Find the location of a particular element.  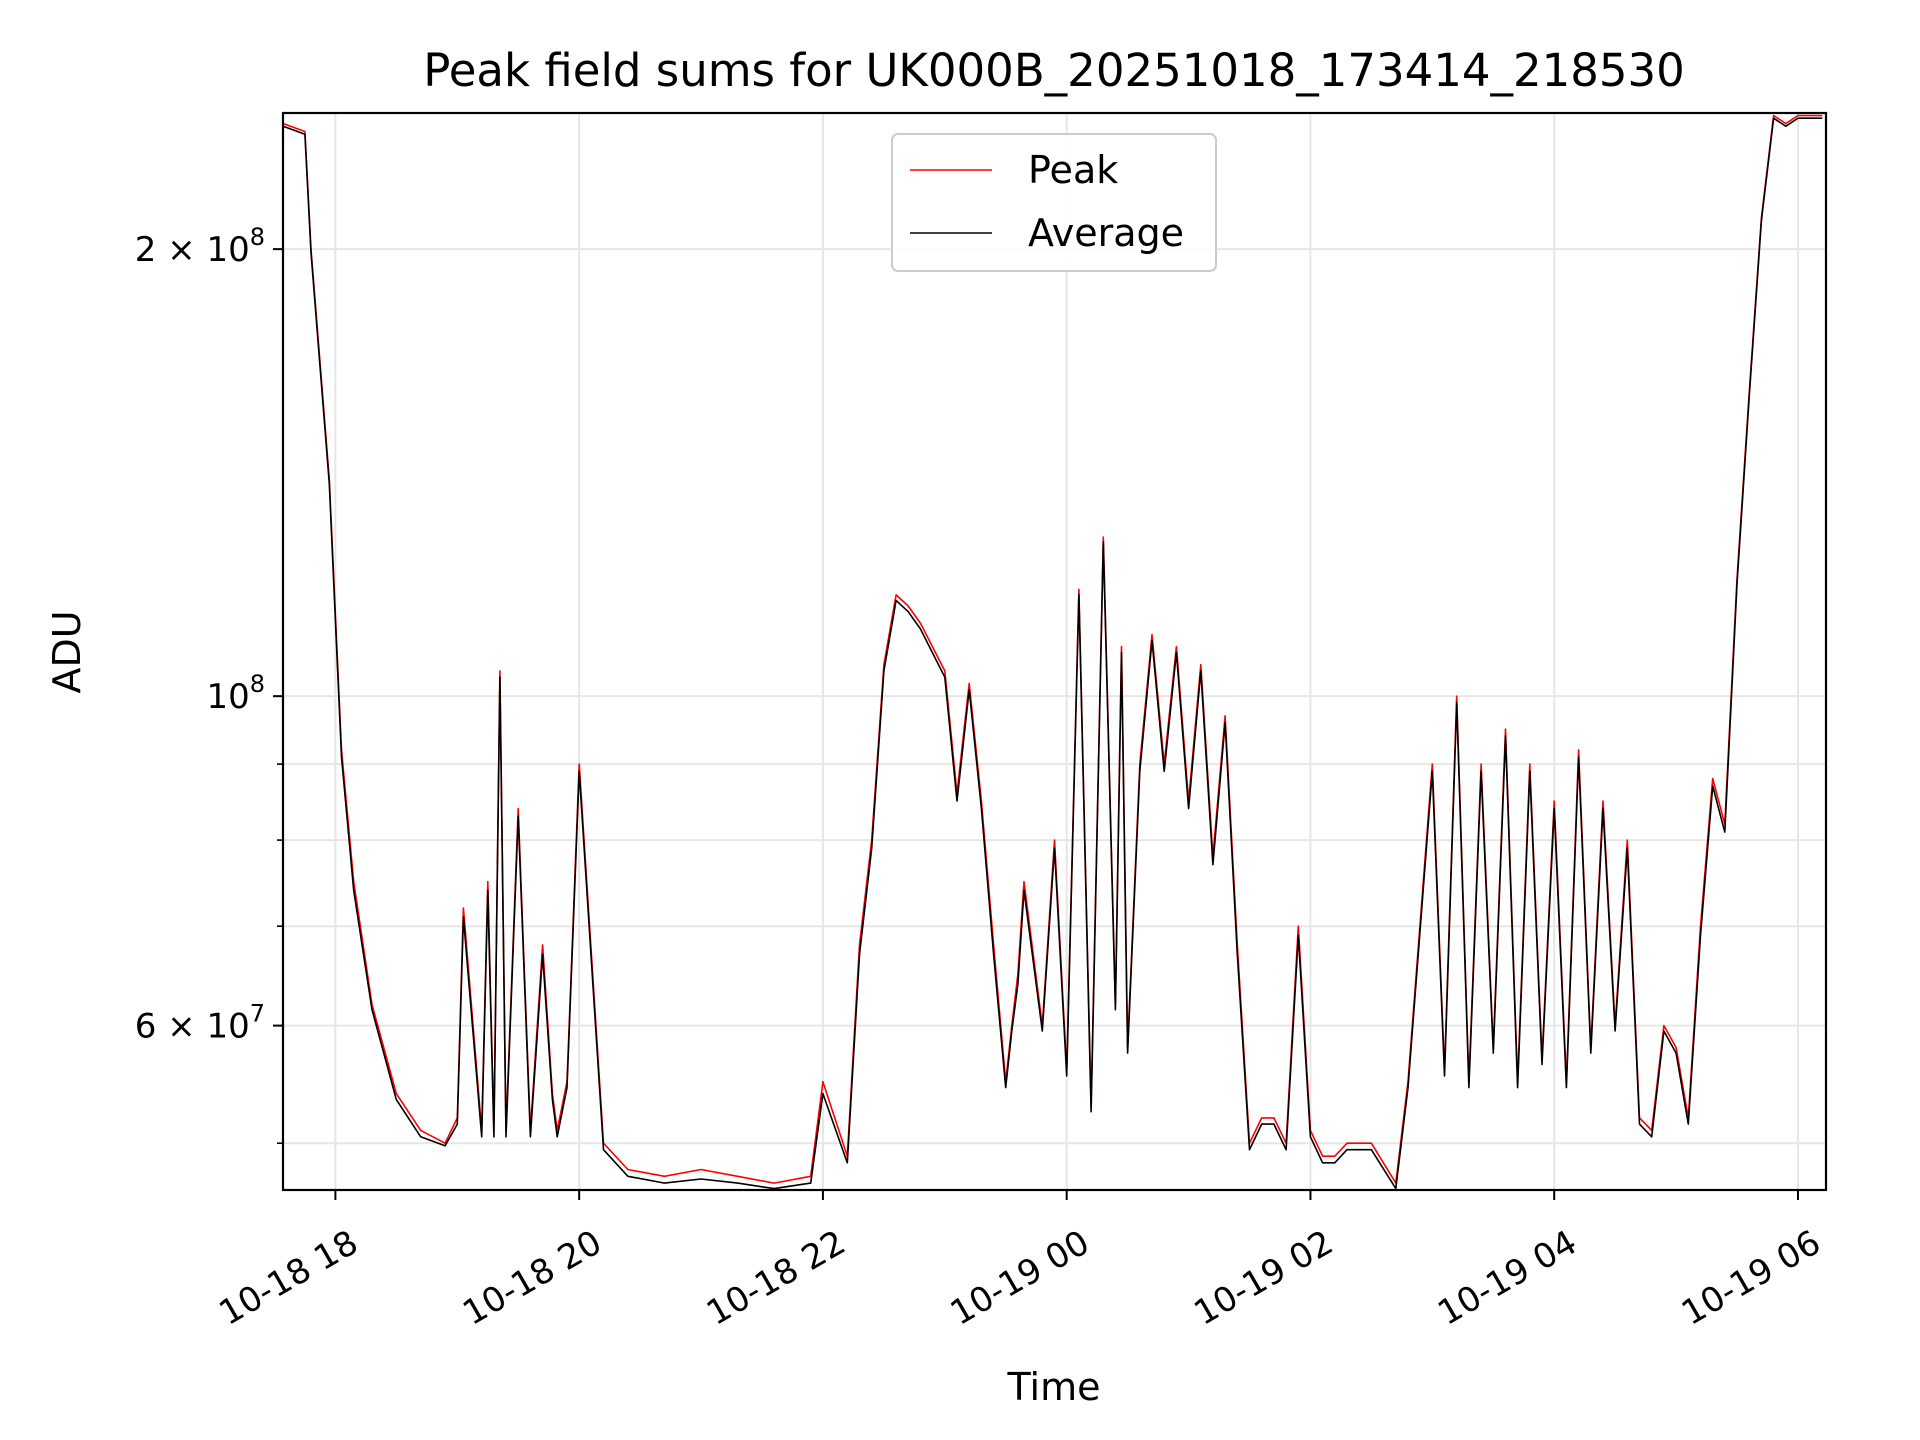

y-axis: 2 × 108 108 6 × 107 is located at coordinates (209, 683).